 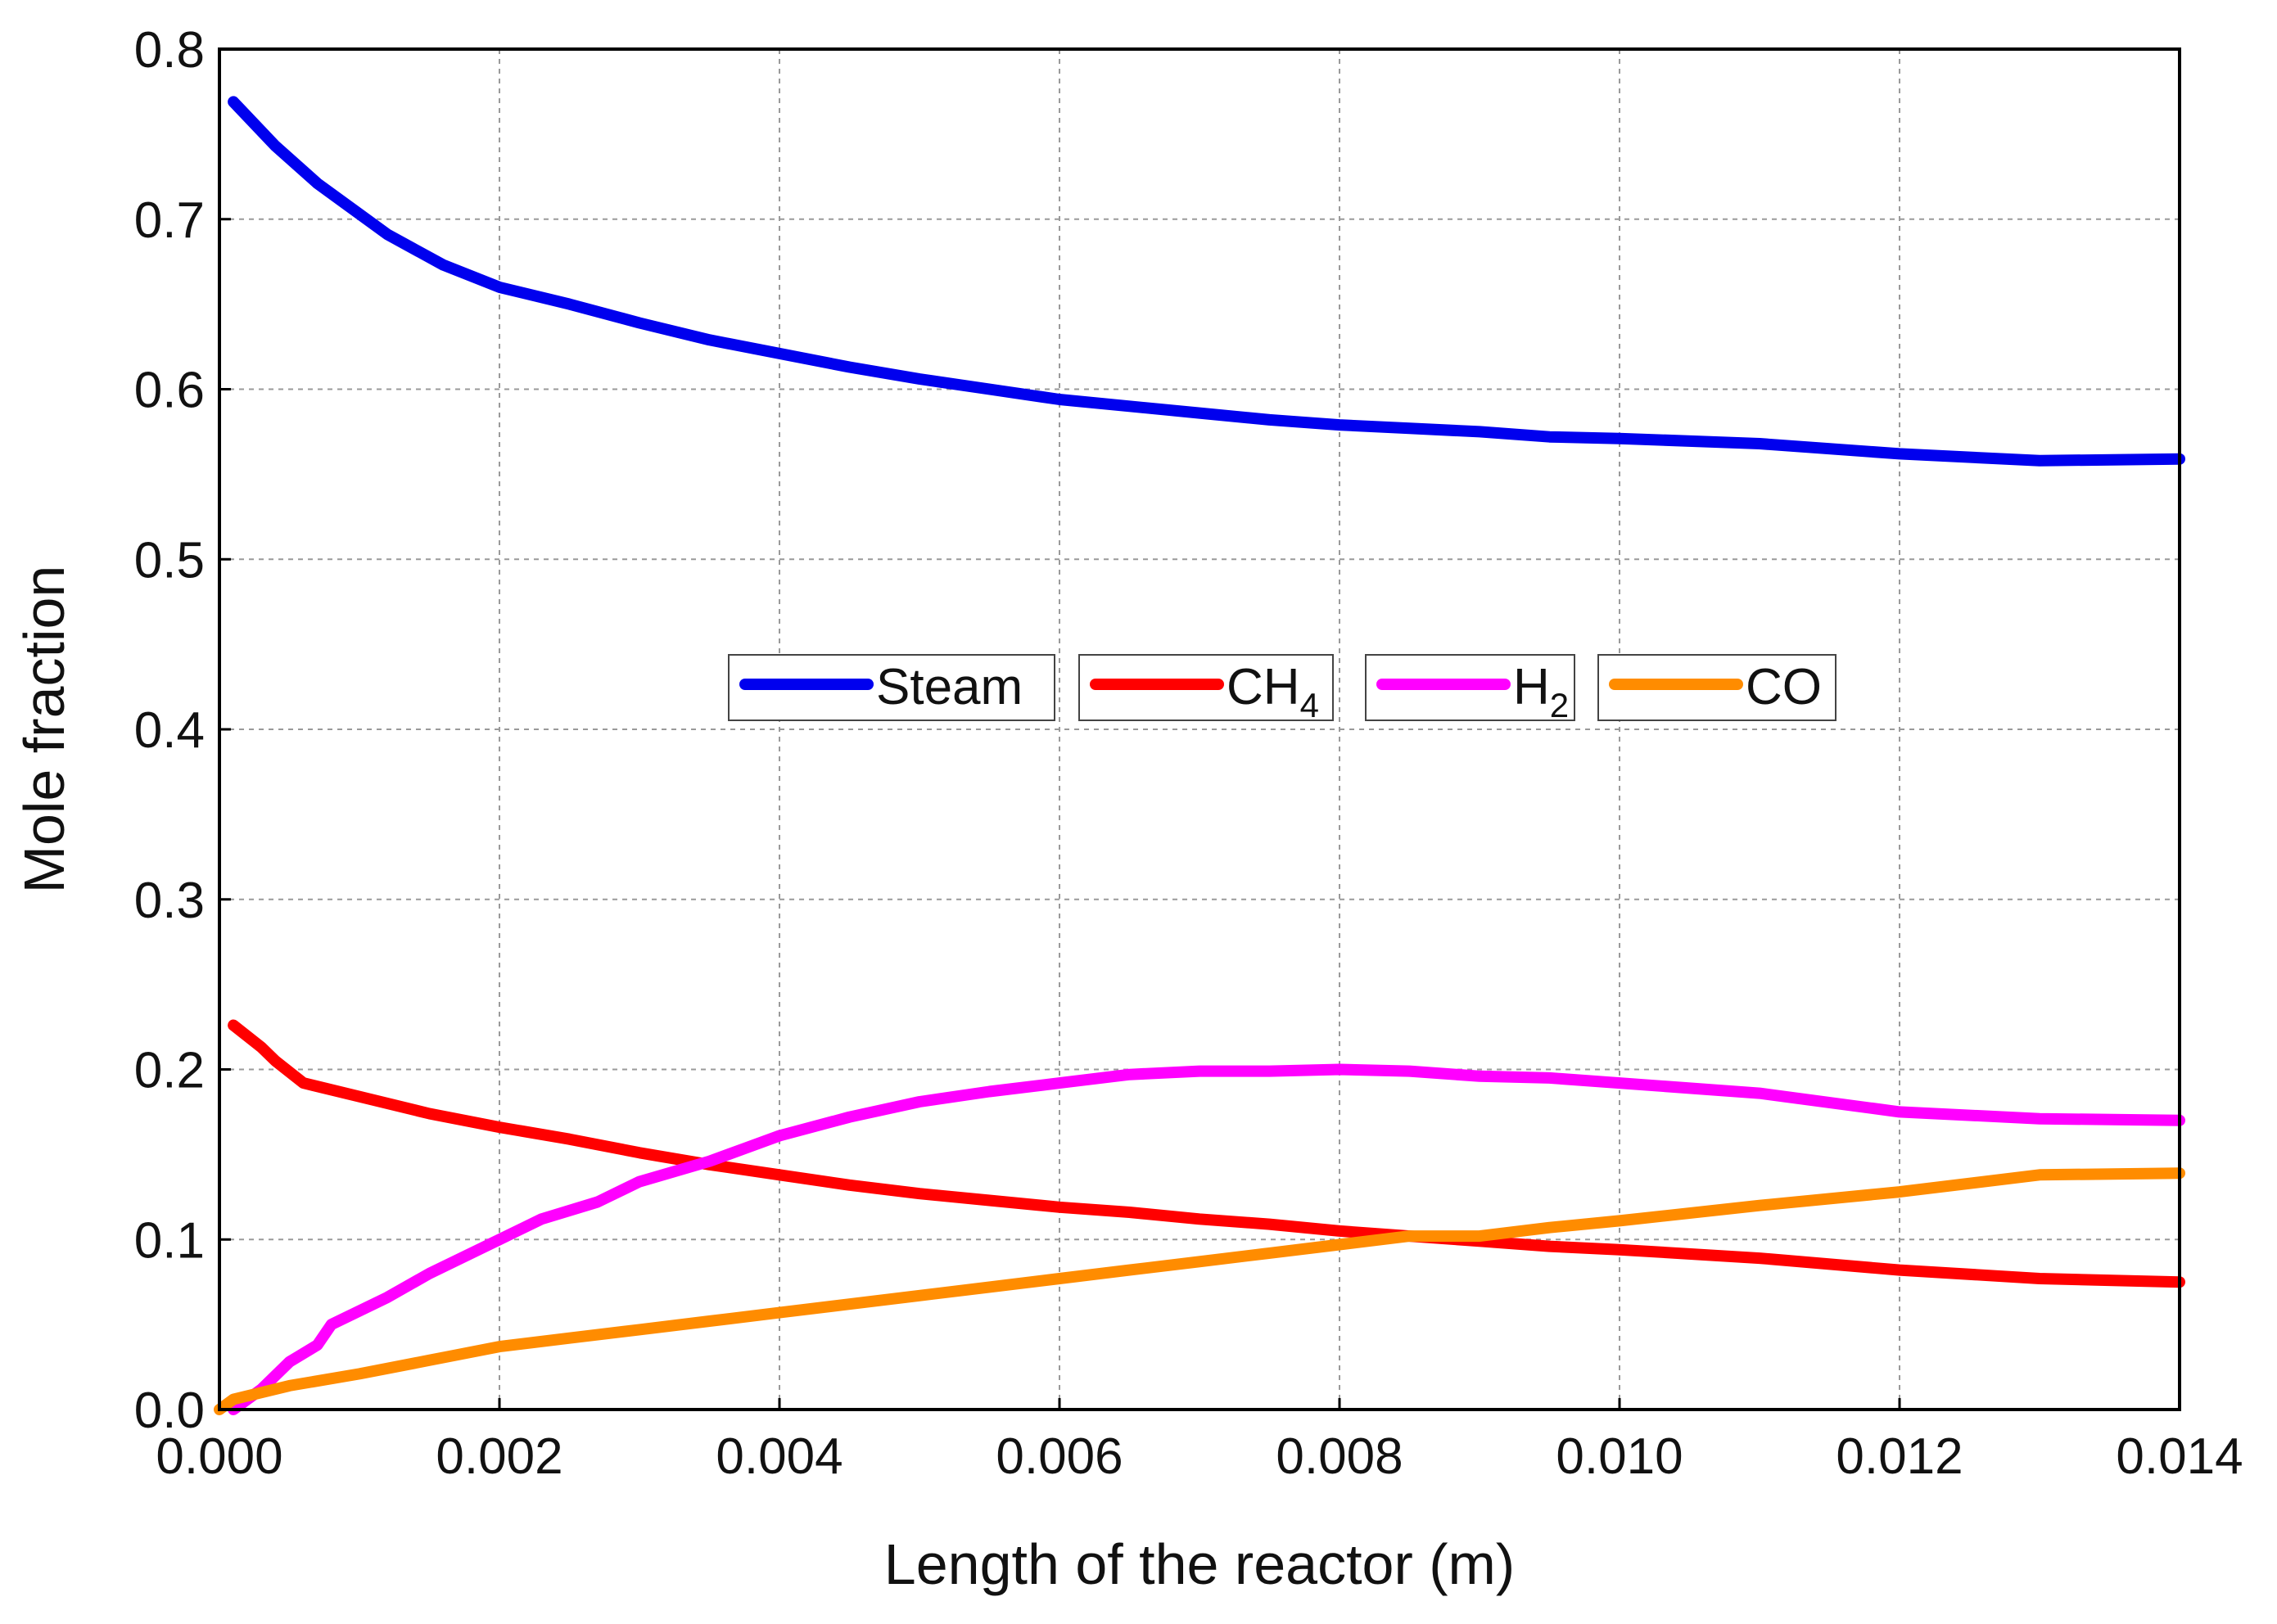 What do you see at coordinates (170, 561) in the screenshot?
I see `y-tick-label: 0.5` at bounding box center [170, 561].